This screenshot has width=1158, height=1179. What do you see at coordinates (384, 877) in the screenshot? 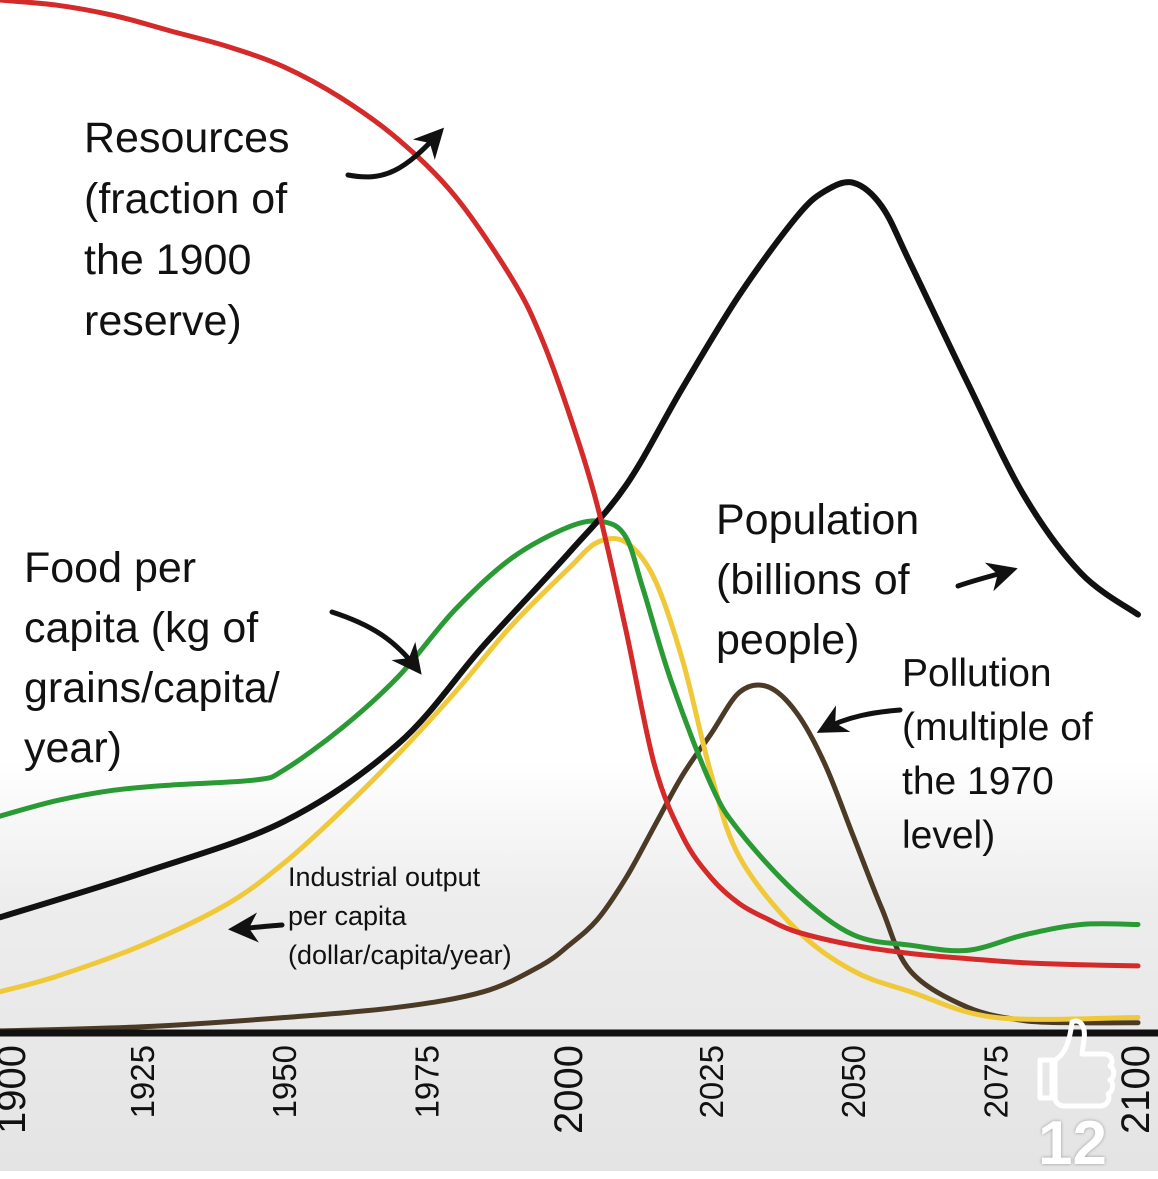
I see `annotation-line: Industrial output` at bounding box center [384, 877].